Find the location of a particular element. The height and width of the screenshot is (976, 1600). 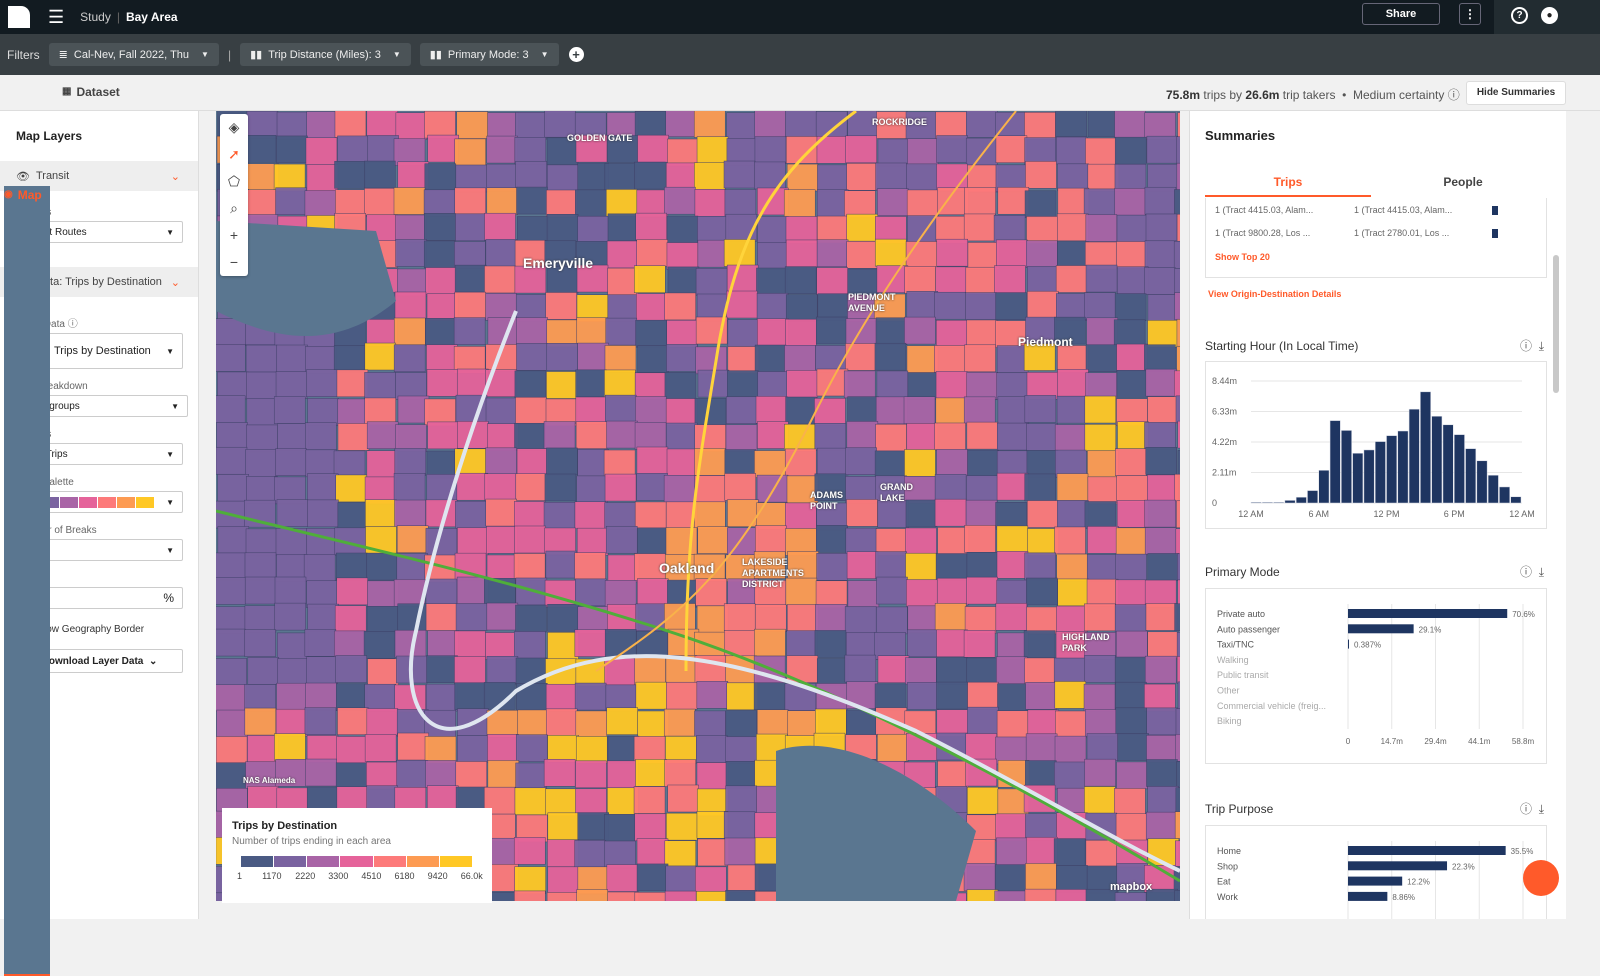

map-toolbar: ◈ ➚ ⬠ ⌕ + − is located at coordinates (234, 195).